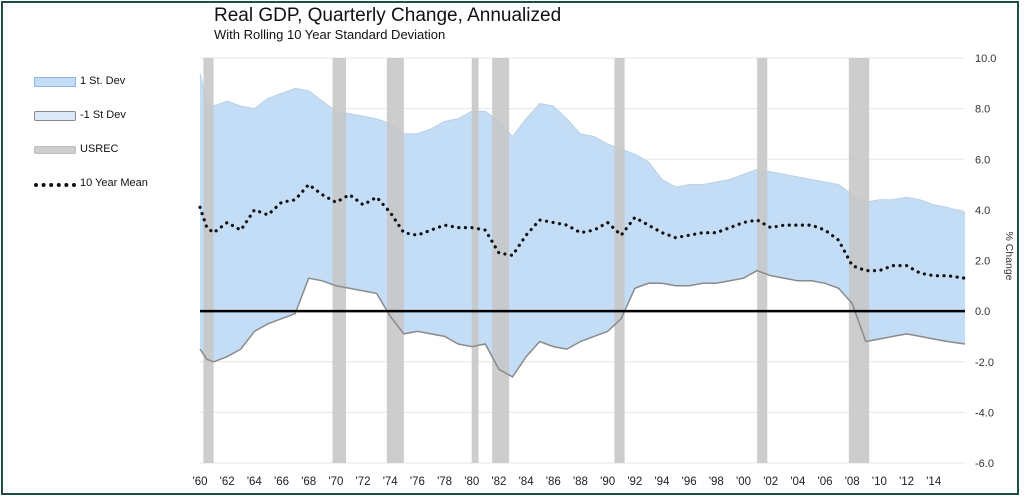 The width and height of the screenshot is (1024, 500). Describe the element at coordinates (984, 413) in the screenshot. I see `y-tick-label: -4.0` at that location.